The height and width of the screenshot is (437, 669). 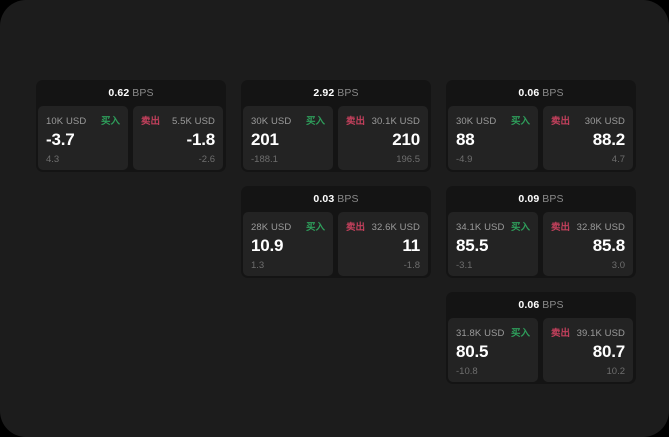 I want to click on buy-delta: -10.8, so click(x=467, y=371).